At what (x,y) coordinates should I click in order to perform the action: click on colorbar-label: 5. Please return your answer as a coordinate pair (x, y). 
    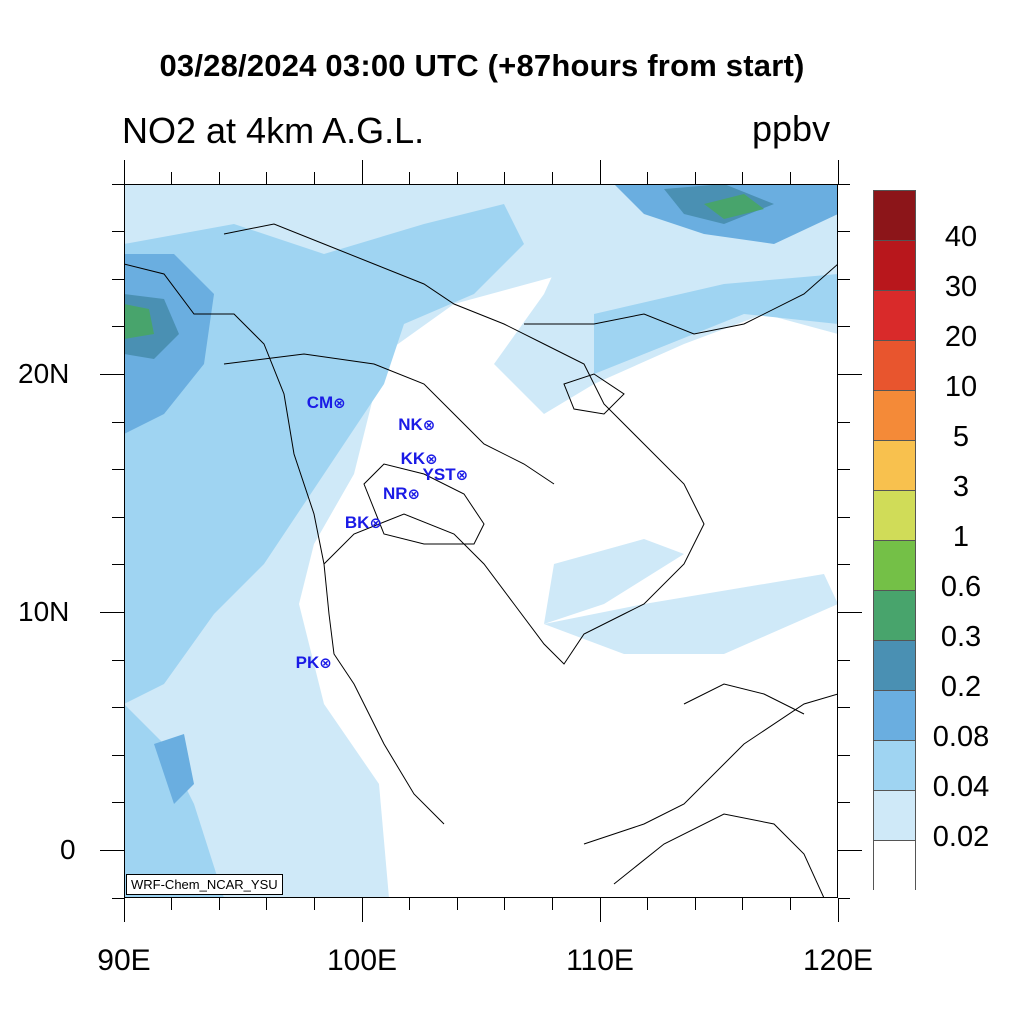
    Looking at the image, I should click on (961, 437).